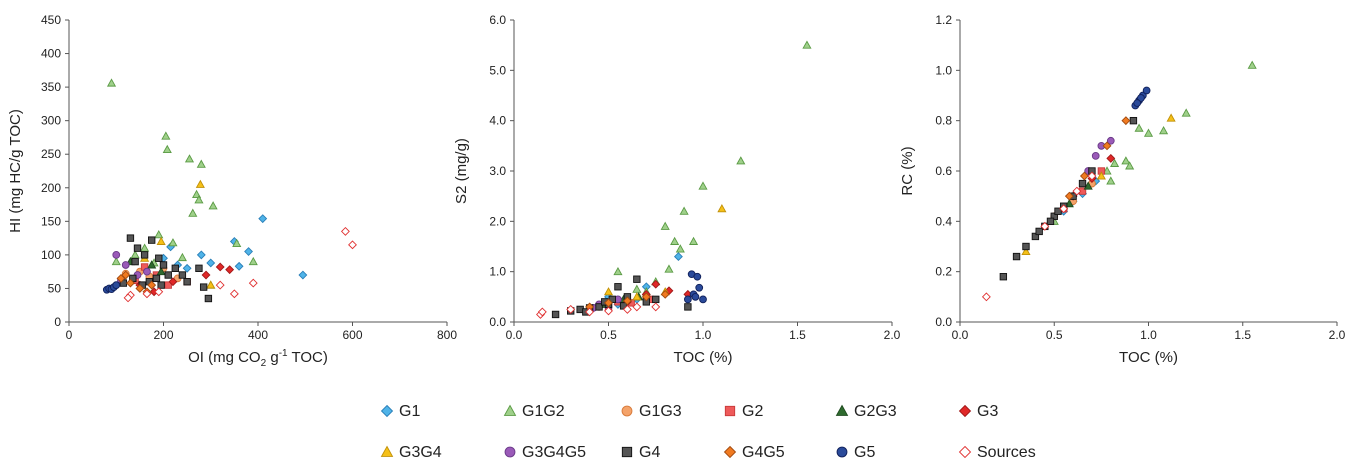 This screenshot has height=472, width=1348. What do you see at coordinates (497, 121) in the screenshot?
I see `y-tick-label: 4.0` at bounding box center [497, 121].